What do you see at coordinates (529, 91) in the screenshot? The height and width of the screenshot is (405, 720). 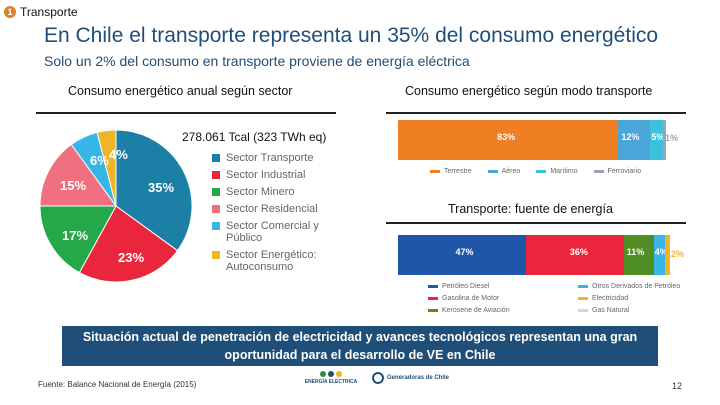 I see `mode-chart-title: Consumo energético según modo transporte` at bounding box center [529, 91].